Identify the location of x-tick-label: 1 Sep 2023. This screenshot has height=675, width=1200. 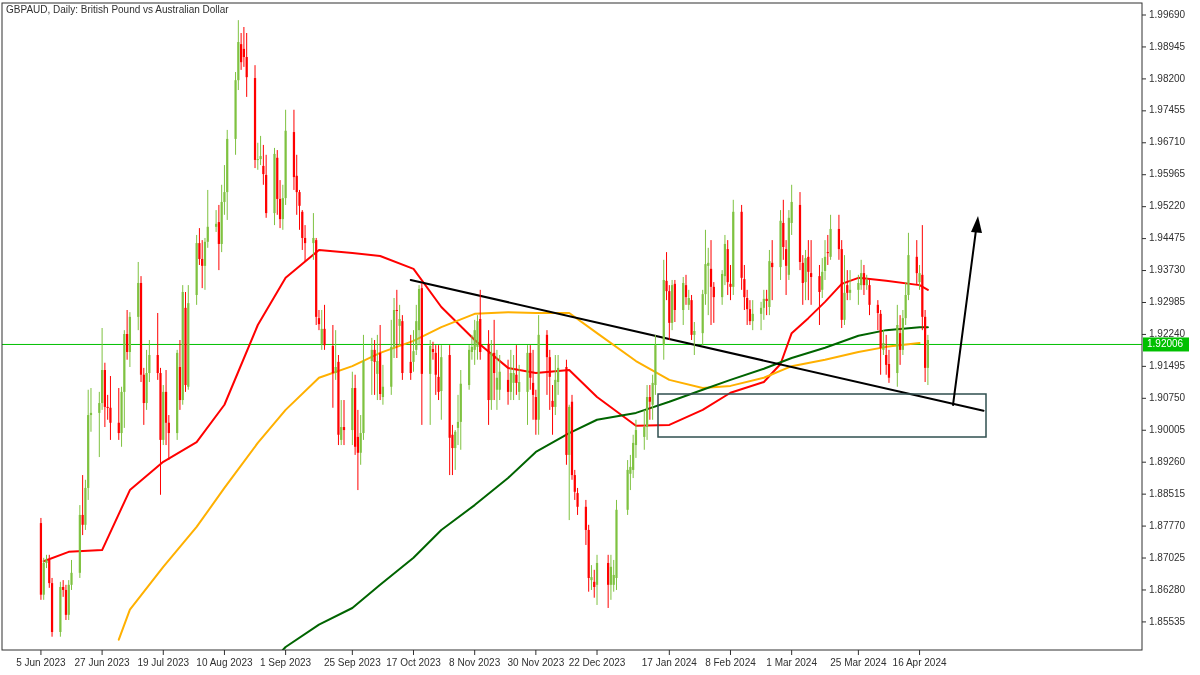
(286, 662).